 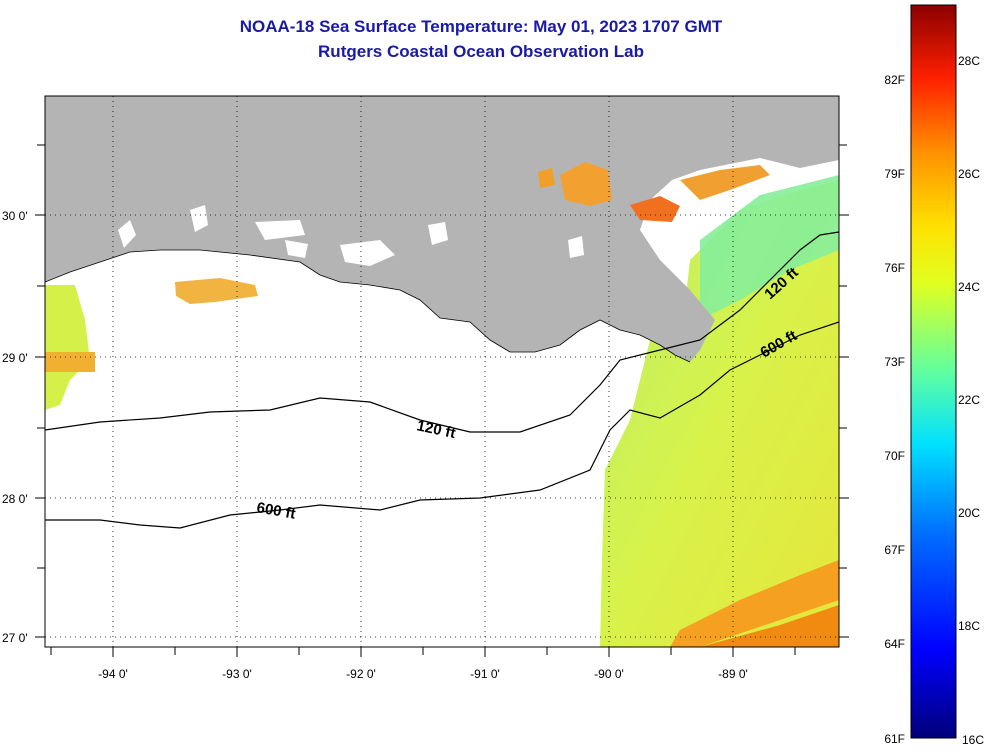 I want to click on coastline, so click(x=368, y=306).